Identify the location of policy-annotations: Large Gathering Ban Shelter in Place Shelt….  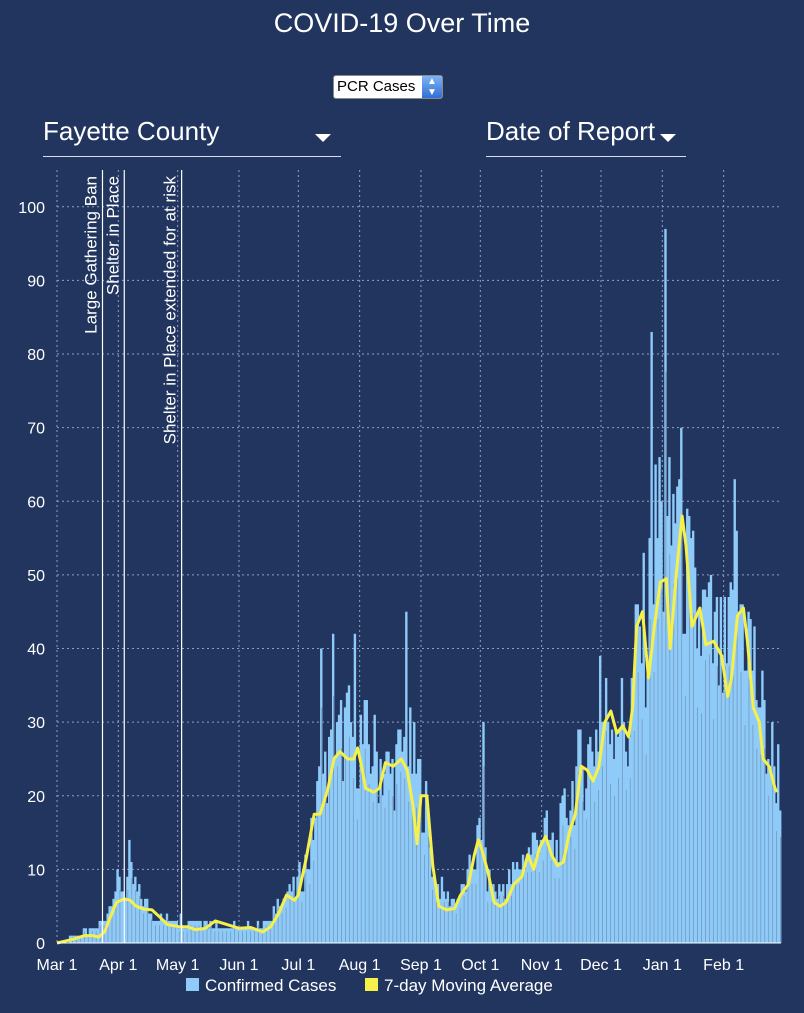
(132, 556).